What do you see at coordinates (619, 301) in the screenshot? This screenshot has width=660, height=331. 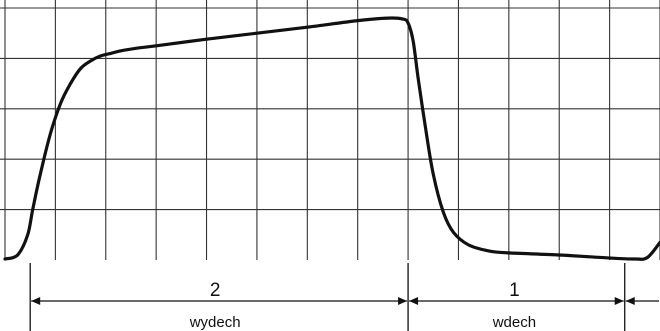 I see `arrowhead-right-inspiration` at bounding box center [619, 301].